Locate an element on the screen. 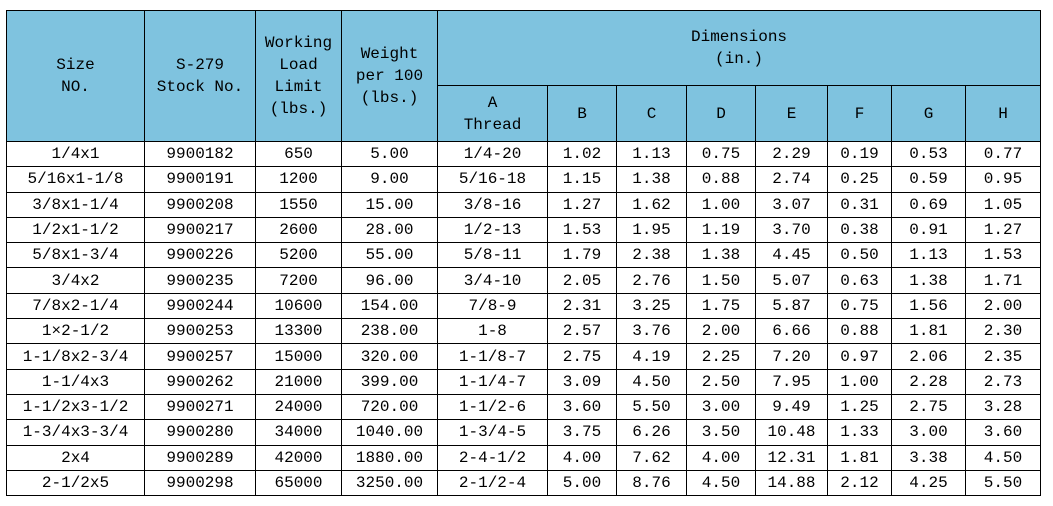 This screenshot has height=506, width=1053. table-cell: 1.95 is located at coordinates (651, 230).